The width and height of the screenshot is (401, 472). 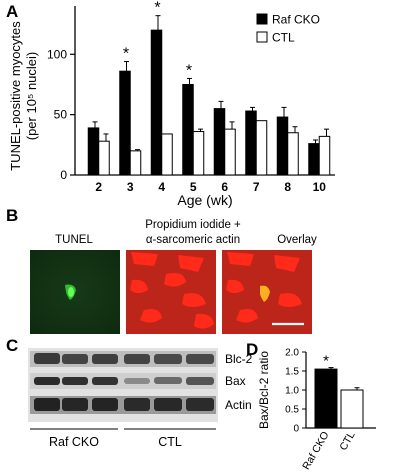 I want to click on chart-a-xlabel: Age (wk), so click(x=204, y=200).